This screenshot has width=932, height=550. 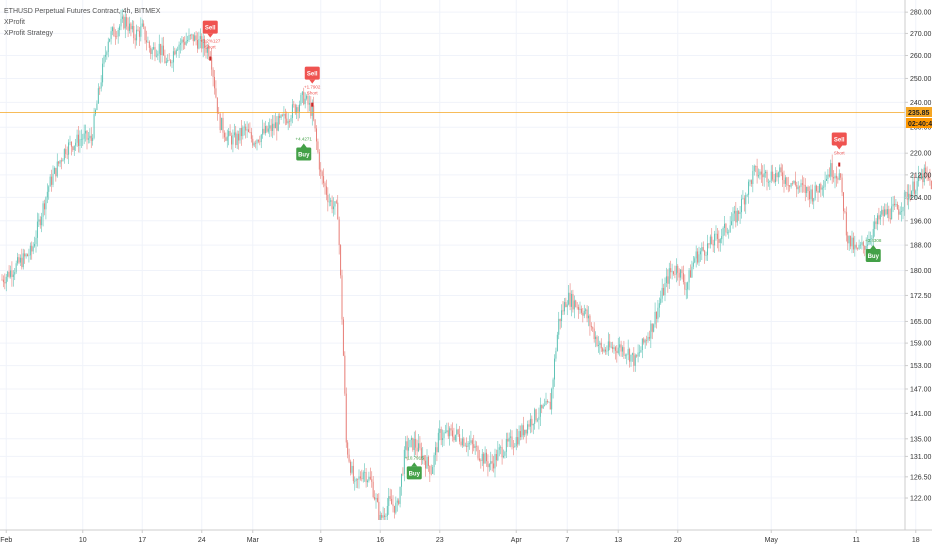 I want to click on x-tick-label: 23, so click(x=440, y=540).